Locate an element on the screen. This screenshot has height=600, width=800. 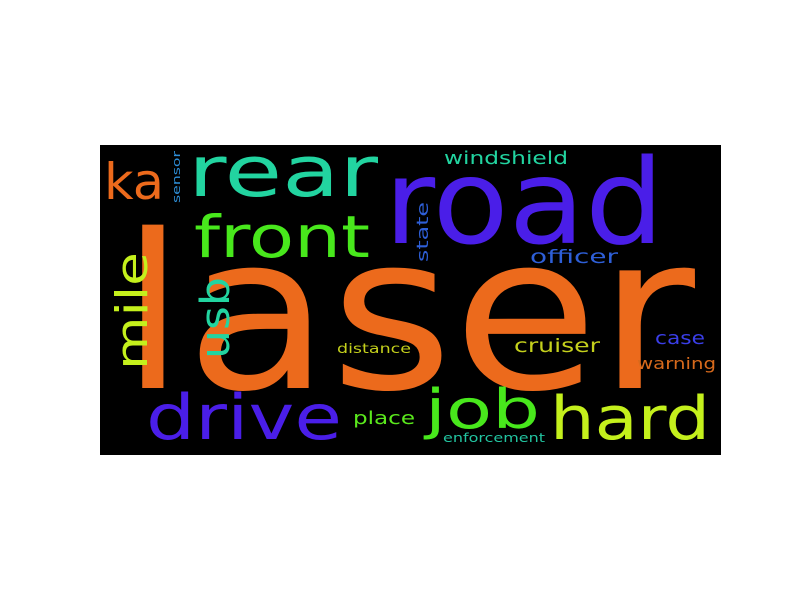
word-windshield: windshield is located at coordinates (506, 158).